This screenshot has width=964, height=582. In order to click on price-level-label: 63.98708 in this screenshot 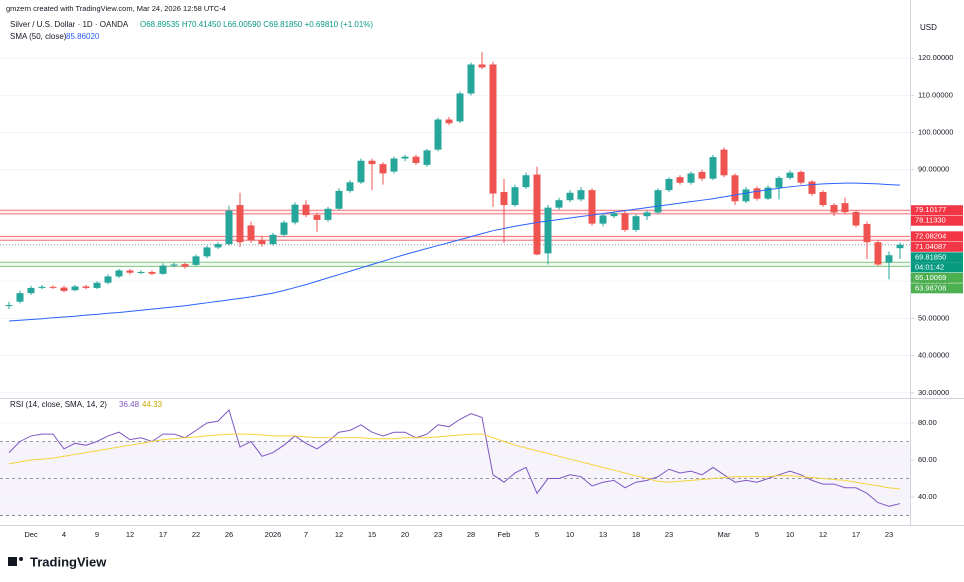, I will do `click(930, 287)`.